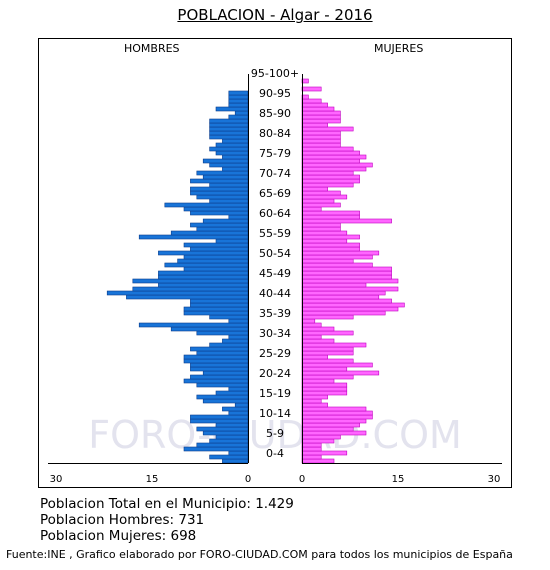  What do you see at coordinates (275, 353) in the screenshot?
I see `age-group-label: 25-29` at bounding box center [275, 353].